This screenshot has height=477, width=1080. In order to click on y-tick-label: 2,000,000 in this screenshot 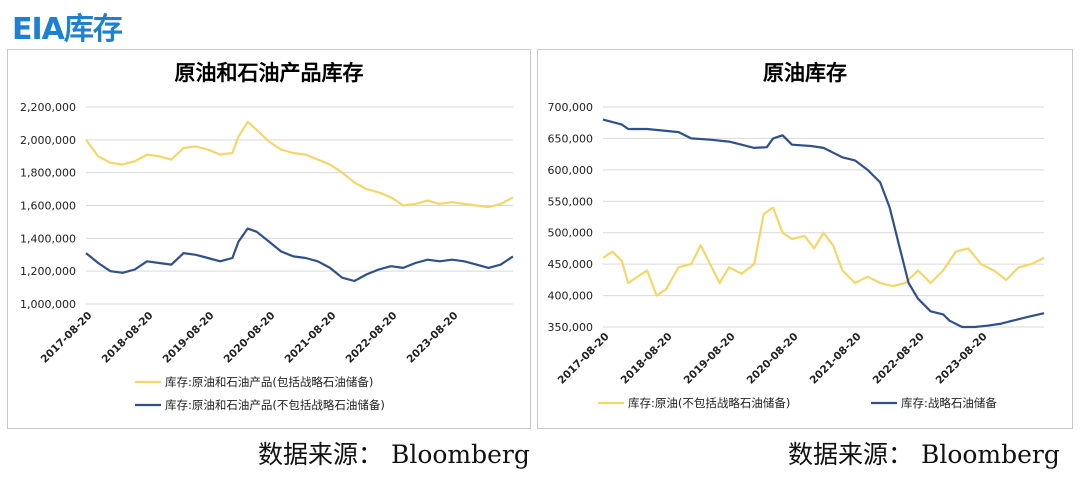, I will do `click(48, 140)`.